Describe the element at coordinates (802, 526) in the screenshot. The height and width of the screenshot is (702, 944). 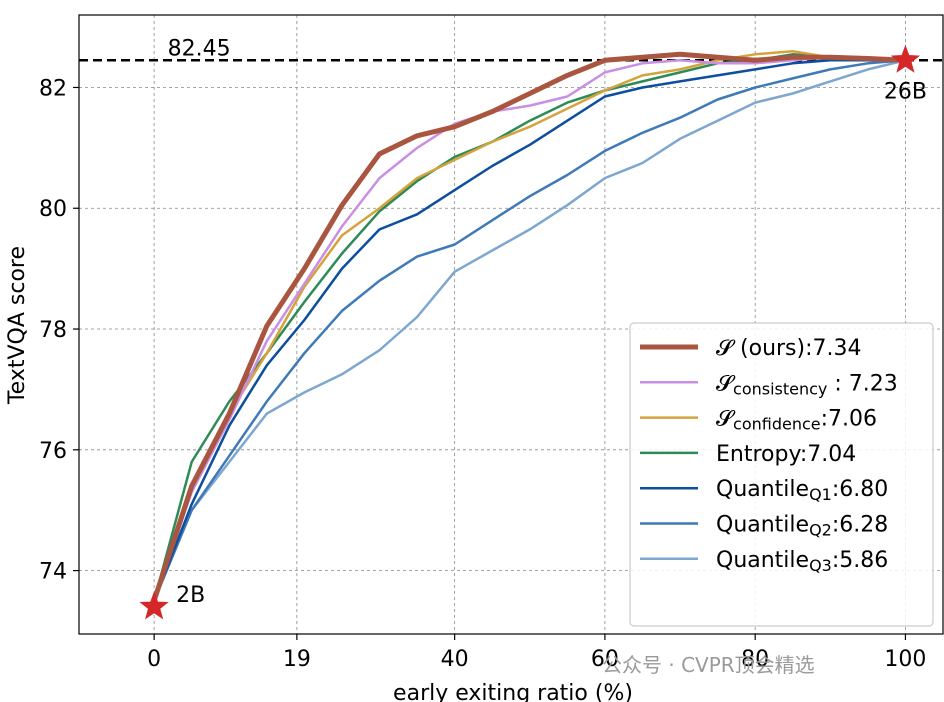
I see `legend-entry: QuantileQ2:6.28` at that location.